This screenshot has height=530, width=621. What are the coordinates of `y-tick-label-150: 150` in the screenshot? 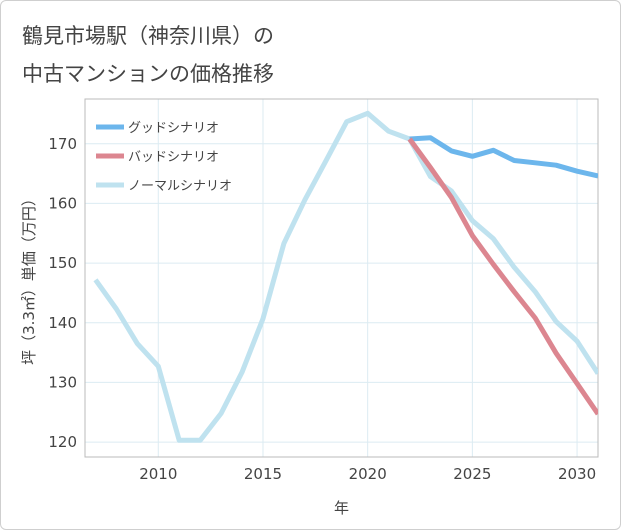 It's located at (62, 263).